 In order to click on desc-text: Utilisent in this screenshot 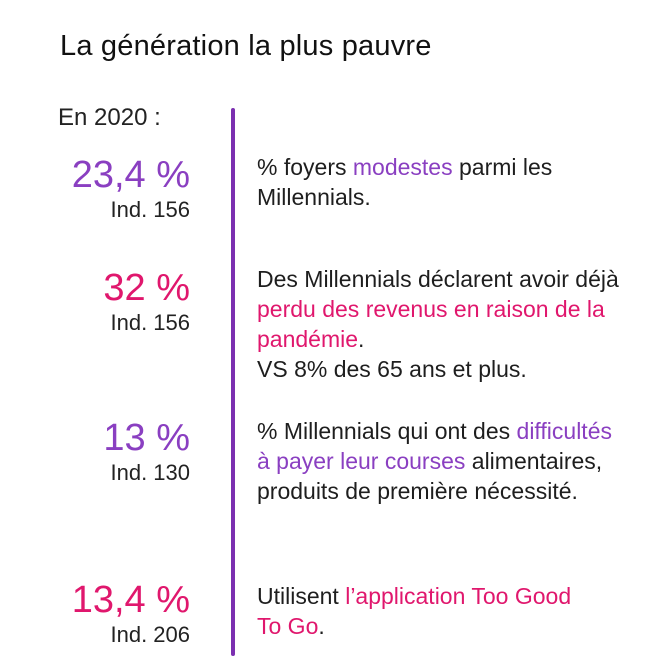, I will do `click(301, 596)`.